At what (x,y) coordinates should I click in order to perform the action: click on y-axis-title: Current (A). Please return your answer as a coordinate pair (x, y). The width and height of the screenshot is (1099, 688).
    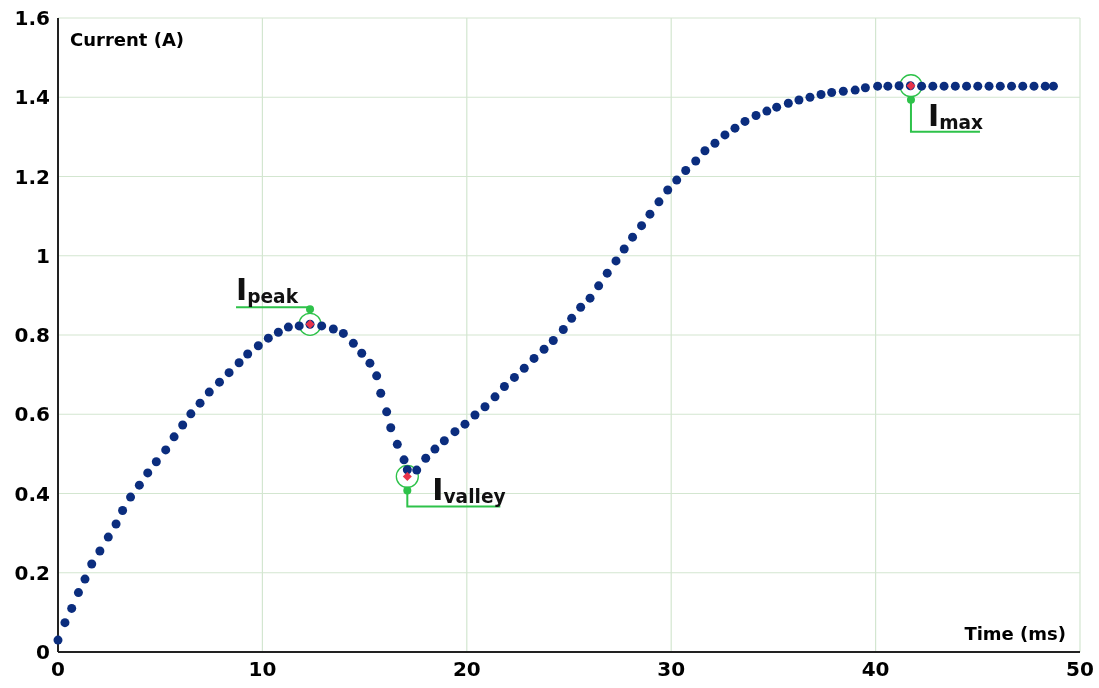
    Looking at the image, I should click on (127, 39).